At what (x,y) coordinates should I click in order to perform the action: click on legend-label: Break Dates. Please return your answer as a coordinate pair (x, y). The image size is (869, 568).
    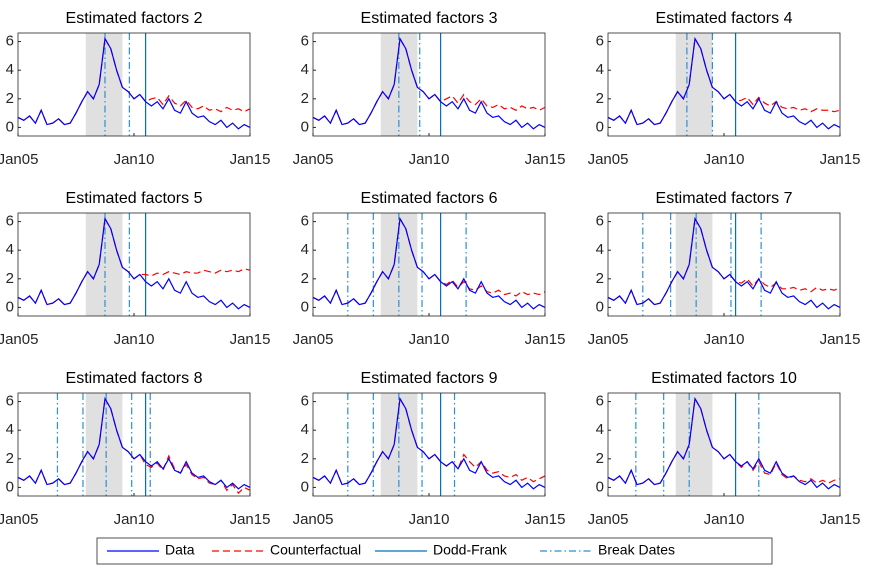
    Looking at the image, I should click on (636, 550).